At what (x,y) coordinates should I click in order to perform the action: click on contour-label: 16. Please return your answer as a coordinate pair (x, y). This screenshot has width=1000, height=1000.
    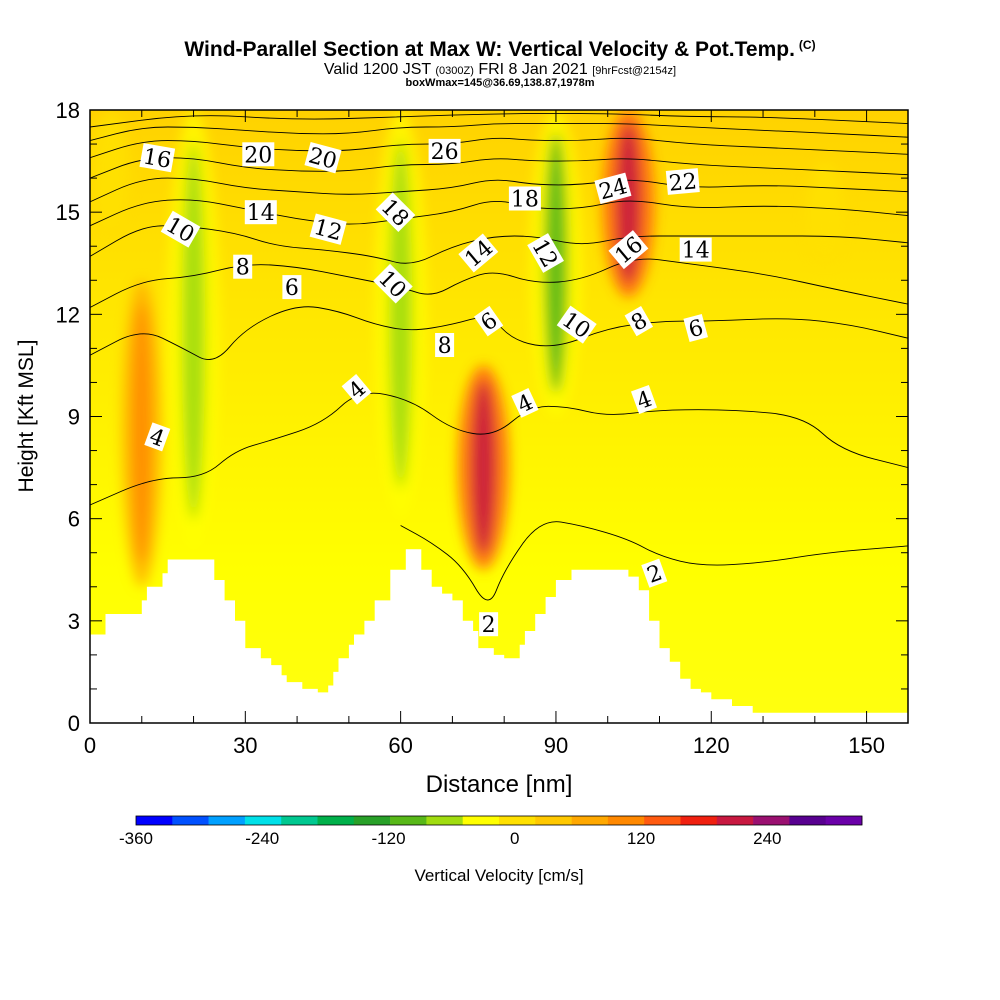
    Looking at the image, I should click on (157, 158).